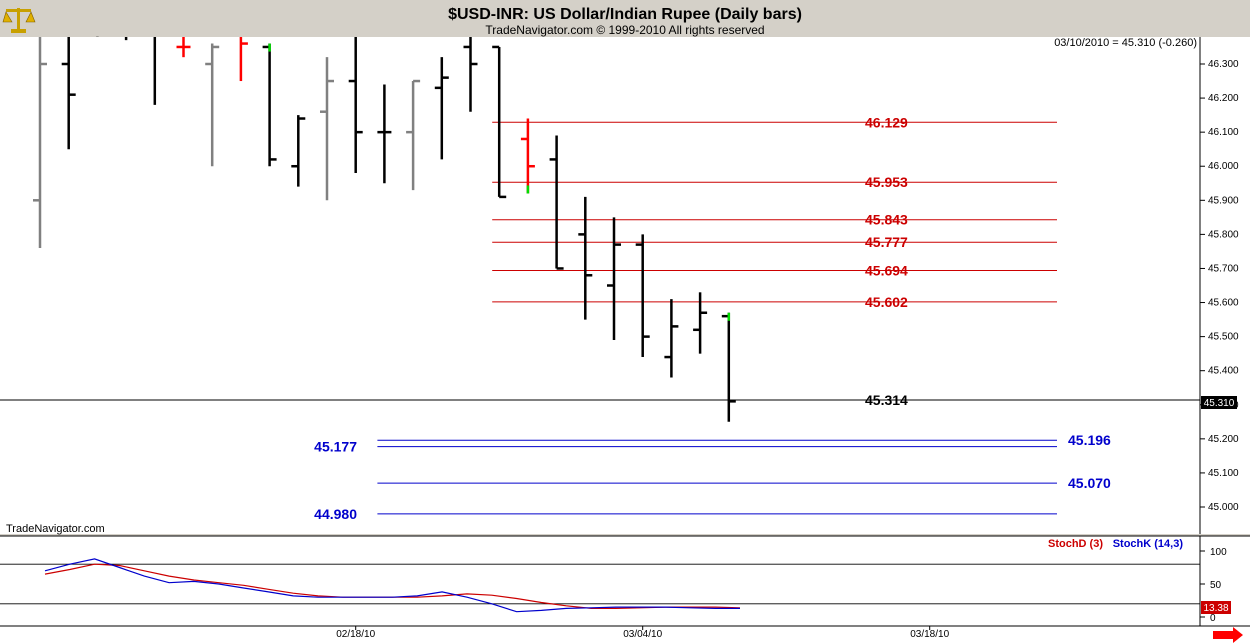 The width and height of the screenshot is (1250, 643). What do you see at coordinates (392, 585) in the screenshot?
I see `stoch-k-line` at bounding box center [392, 585].